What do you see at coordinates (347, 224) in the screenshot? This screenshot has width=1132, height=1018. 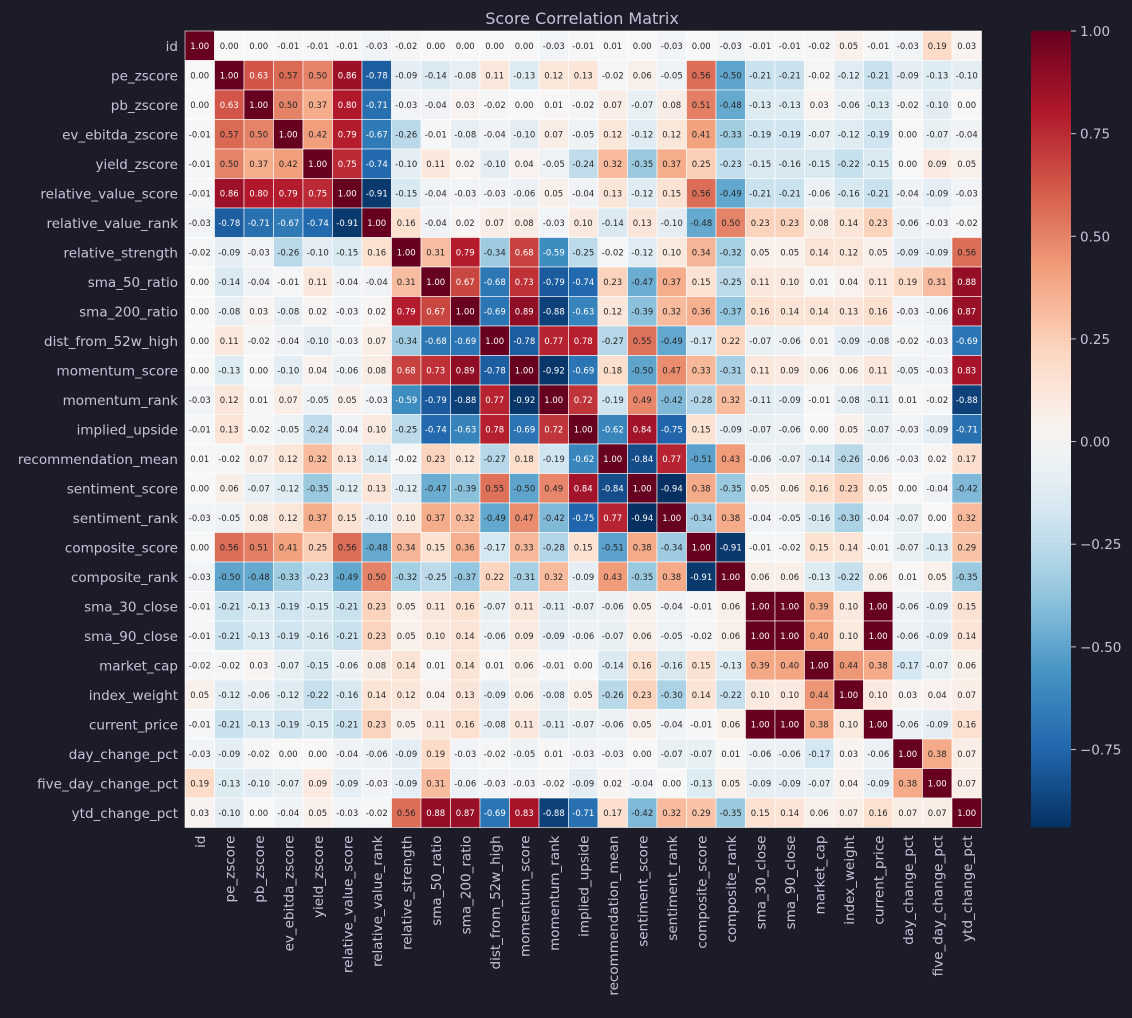 I see `cell-value-label: -0.91` at bounding box center [347, 224].